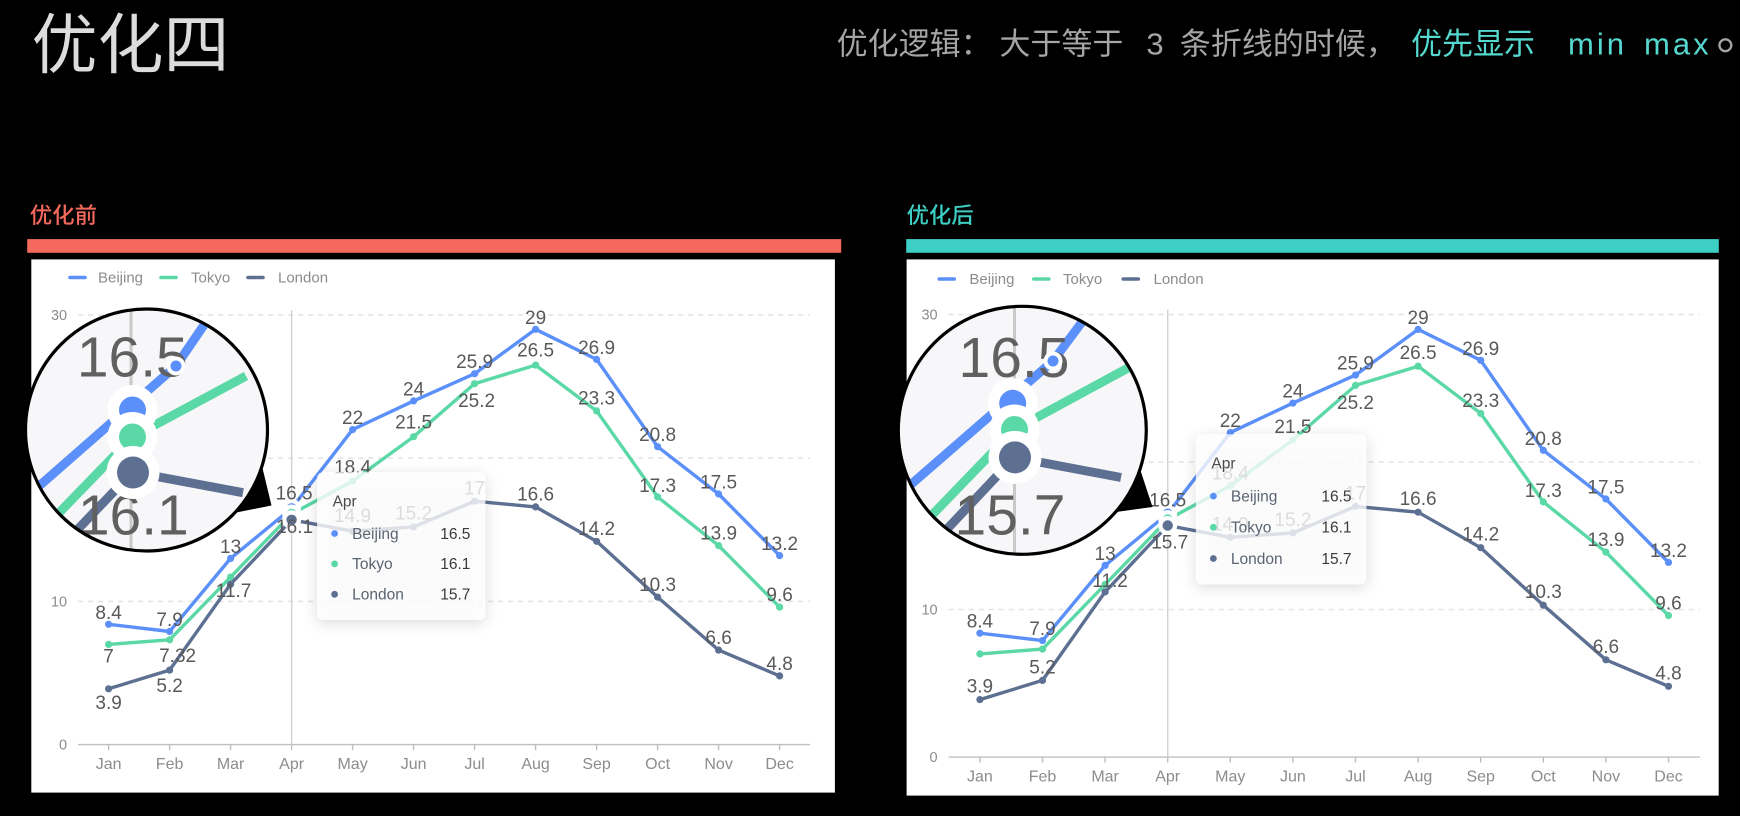 Image resolution: width=1740 pixels, height=816 pixels. I want to click on svg-text: 7, so click(108, 656).